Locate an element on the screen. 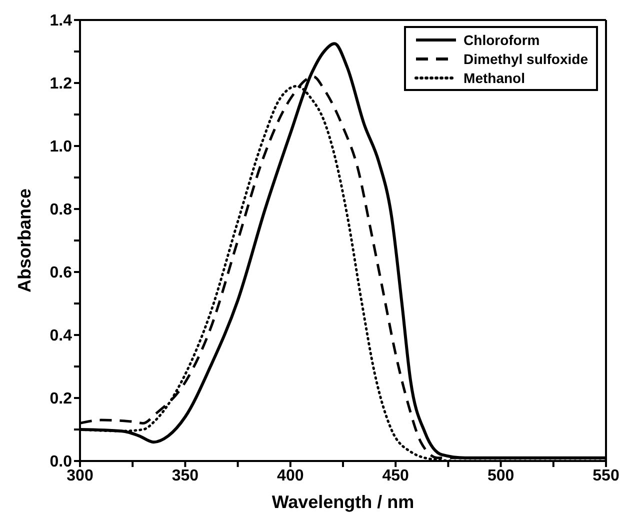  legend-label: Chloroform is located at coordinates (502, 40).